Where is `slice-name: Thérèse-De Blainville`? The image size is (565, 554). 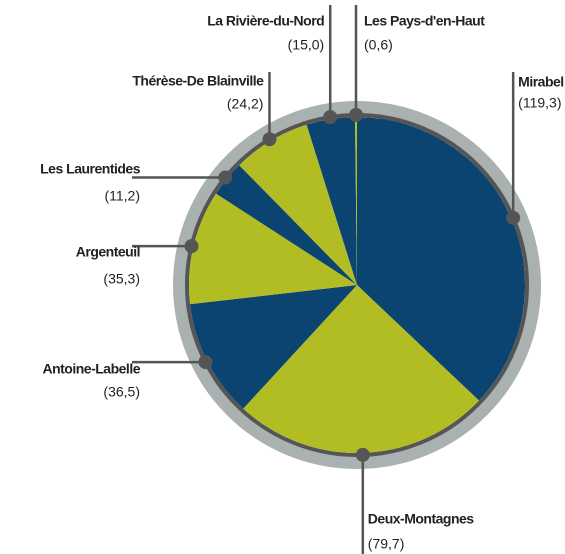 slice-name: Thérèse-De Blainville is located at coordinates (198, 81).